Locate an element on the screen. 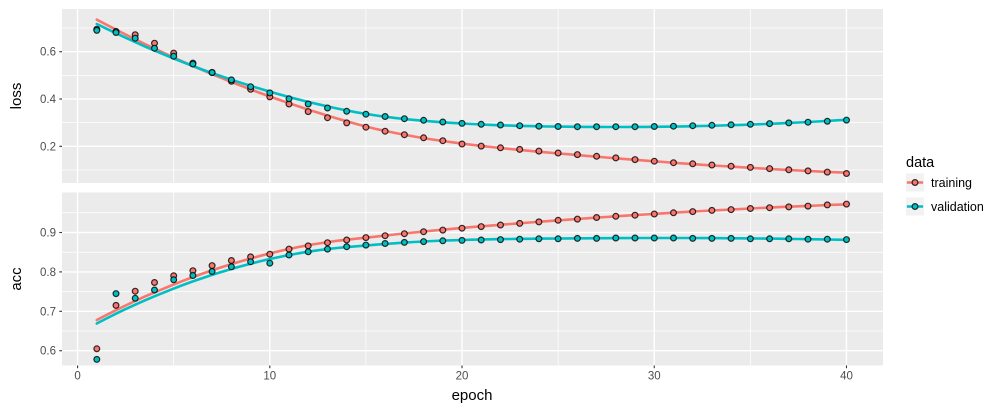  legend-title: data is located at coordinates (920, 163).